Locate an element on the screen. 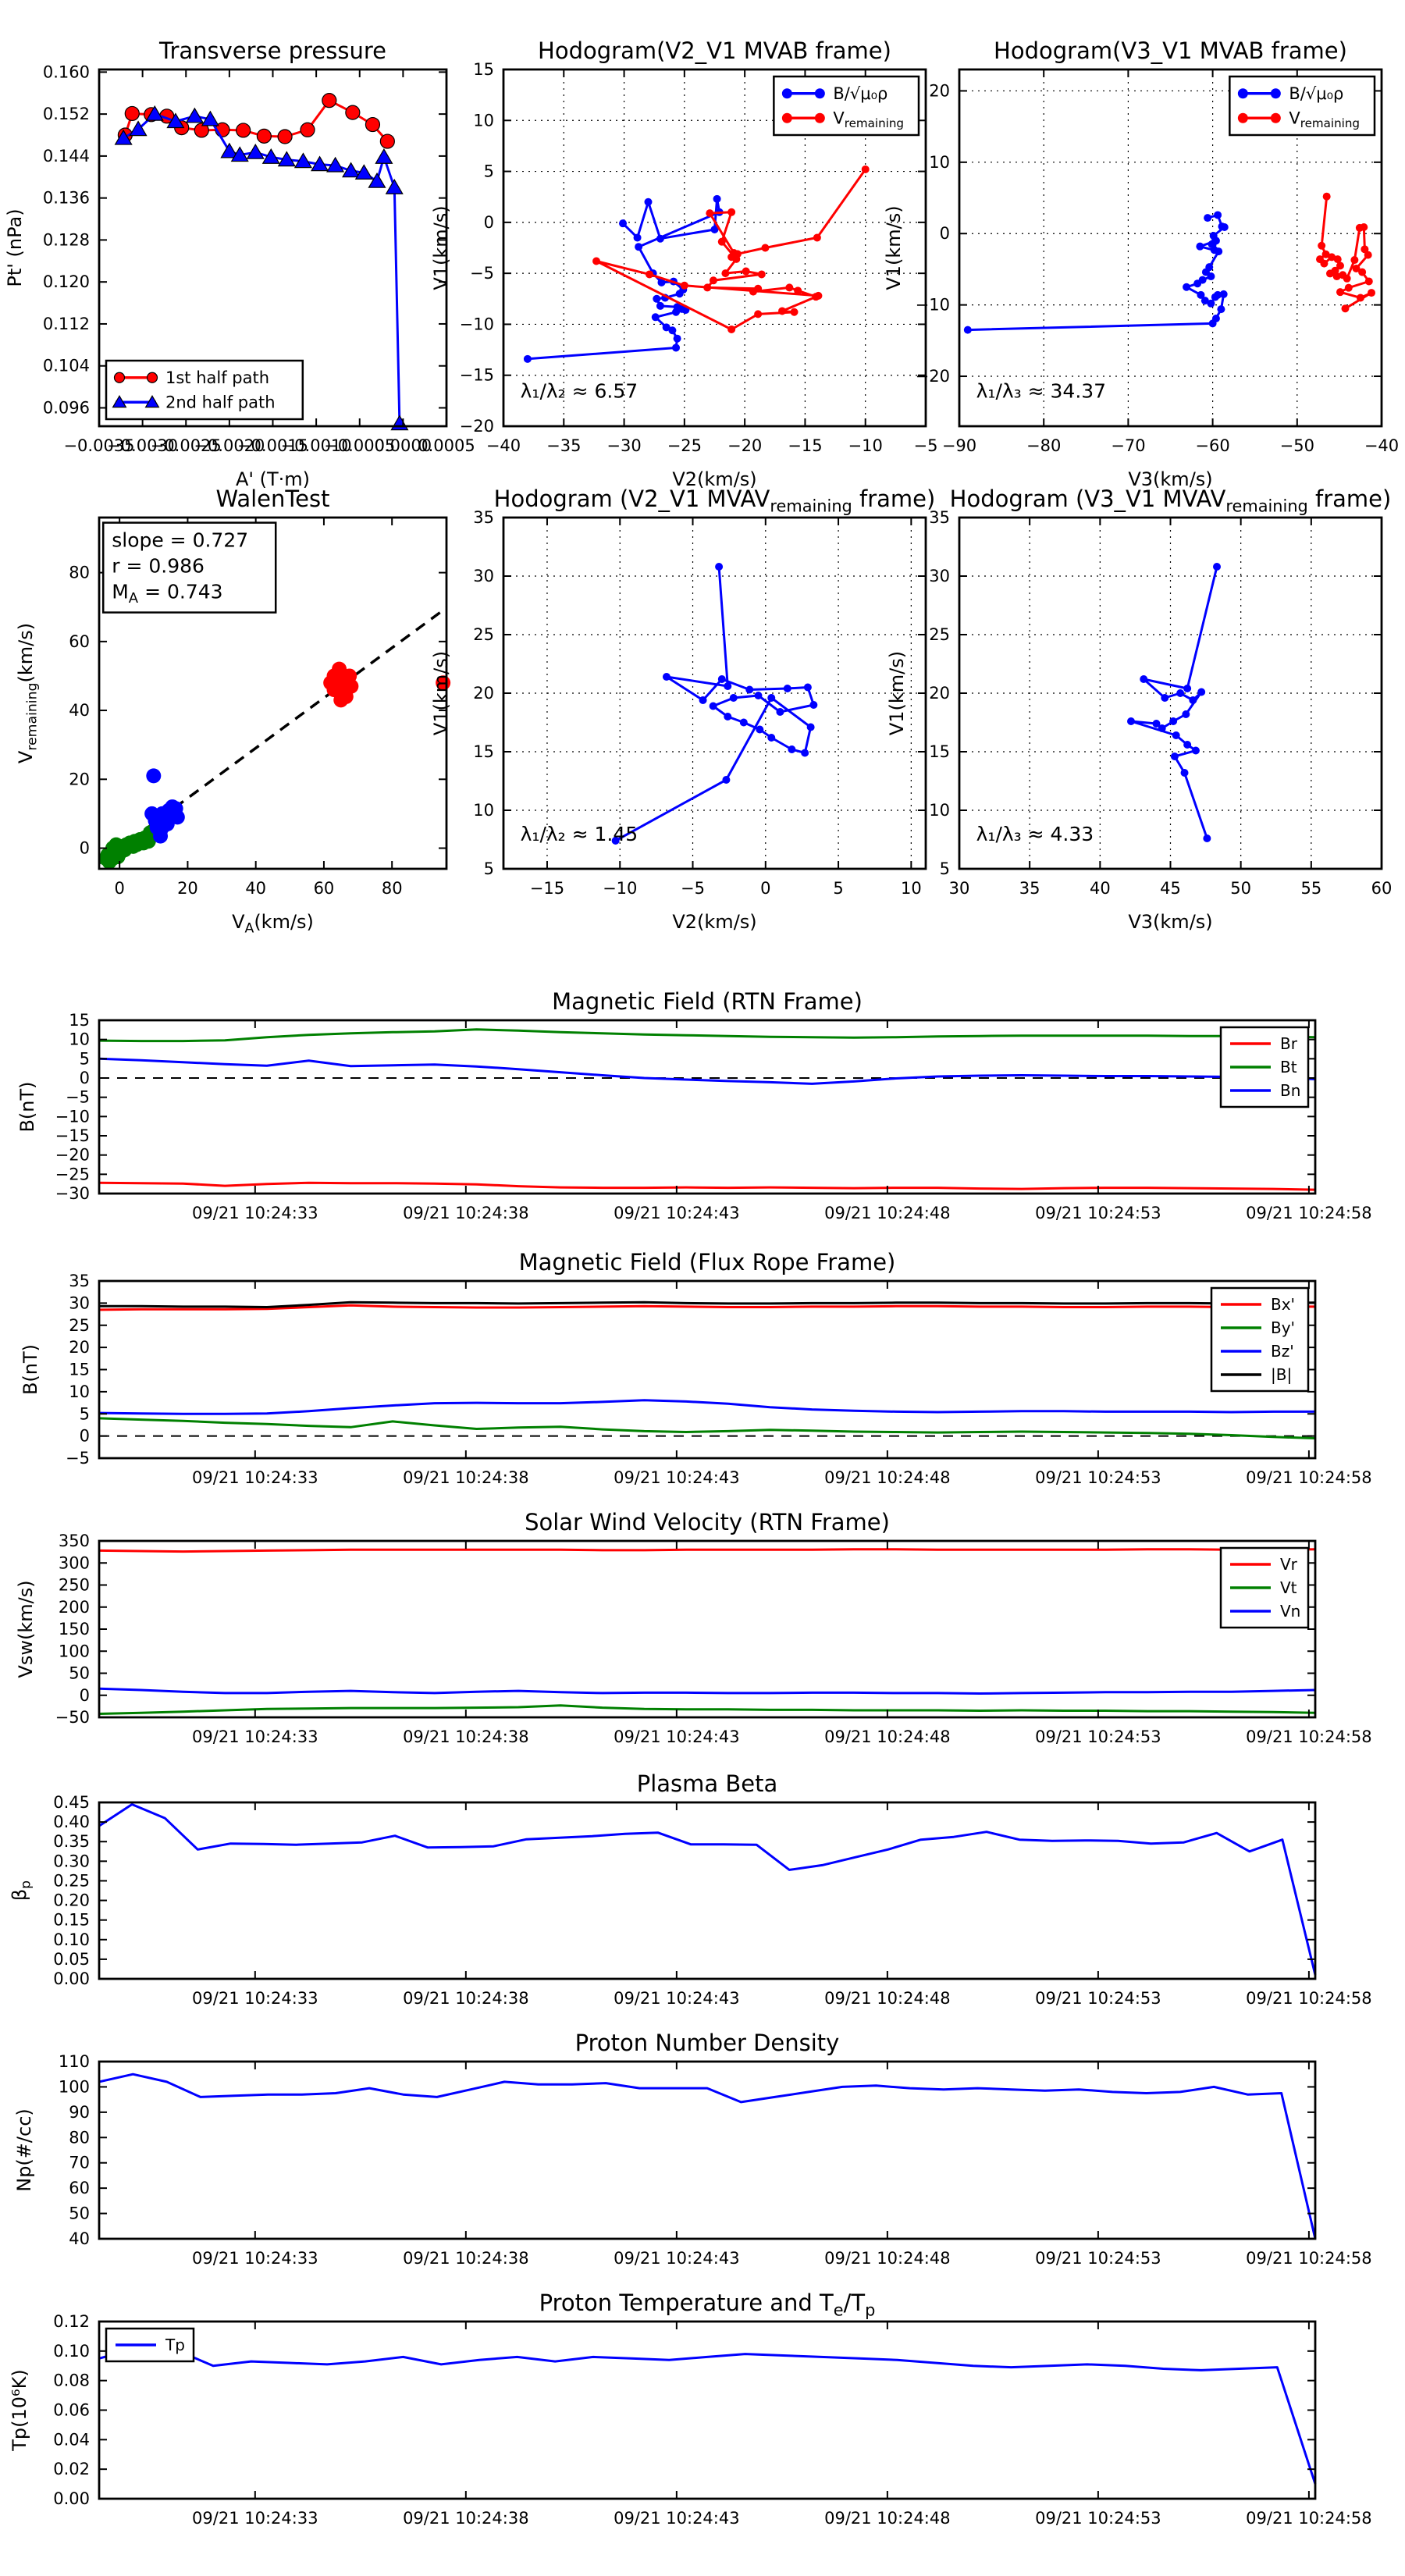 This screenshot has height=2576, width=1405. y-axis-label: Pt' (nPa) is located at coordinates (15, 247).